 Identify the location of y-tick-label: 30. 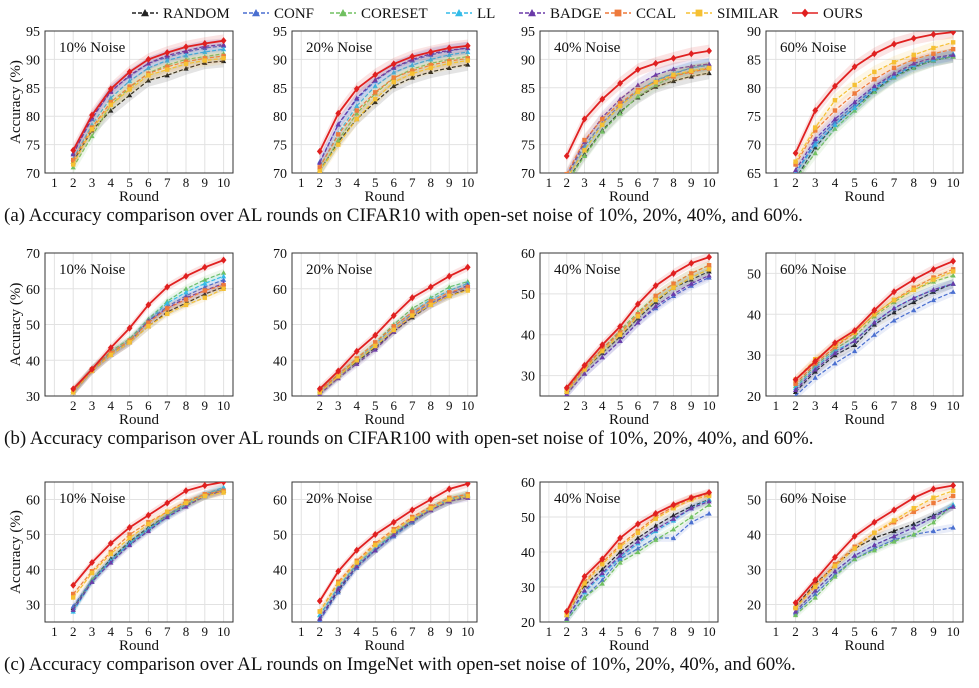
(528, 377).